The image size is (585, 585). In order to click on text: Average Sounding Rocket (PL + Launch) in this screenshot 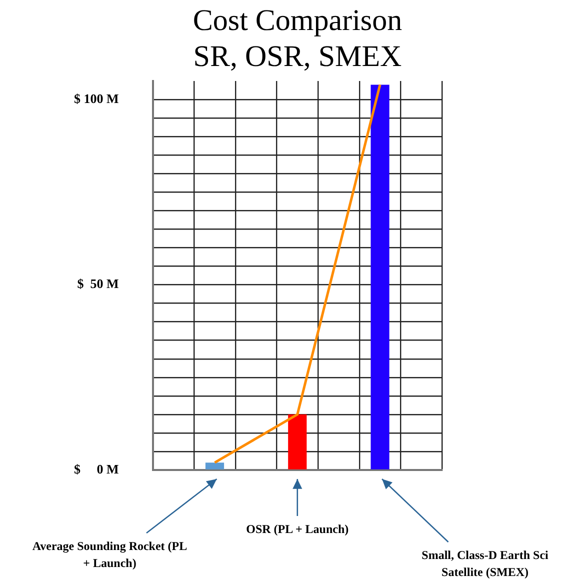, I will do `click(110, 554)`.